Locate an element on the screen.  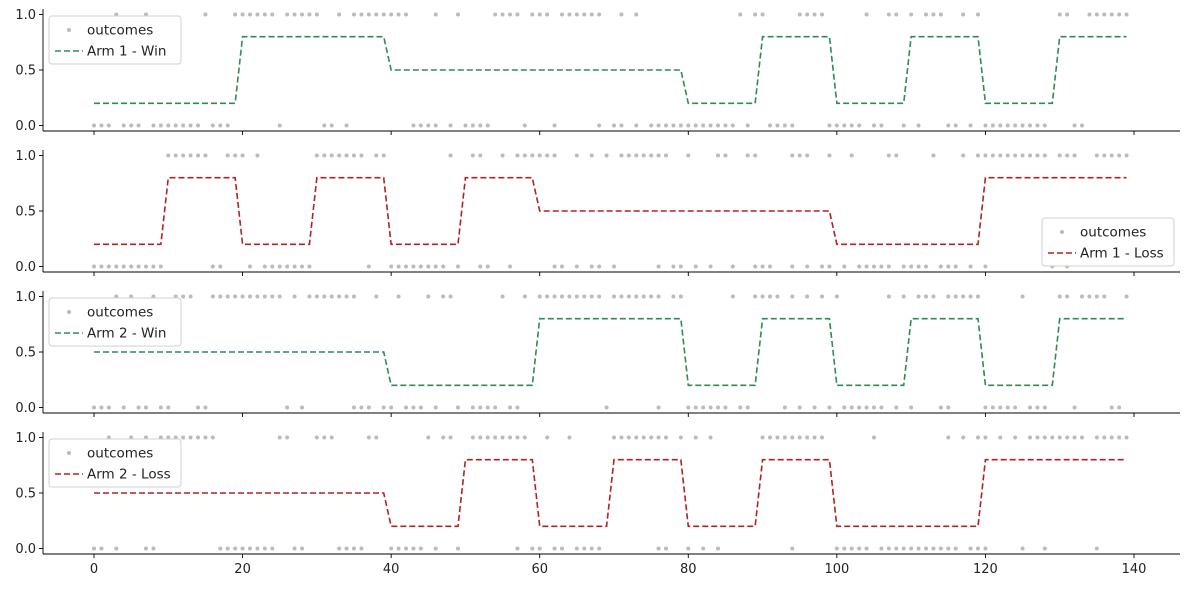
x-tick-label: 120 is located at coordinates (985, 569).